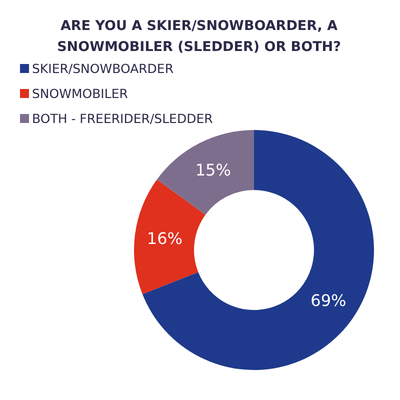 This screenshot has height=400, width=400. I want to click on legend-label: SKIER/SNOWBOARDER, so click(103, 68).